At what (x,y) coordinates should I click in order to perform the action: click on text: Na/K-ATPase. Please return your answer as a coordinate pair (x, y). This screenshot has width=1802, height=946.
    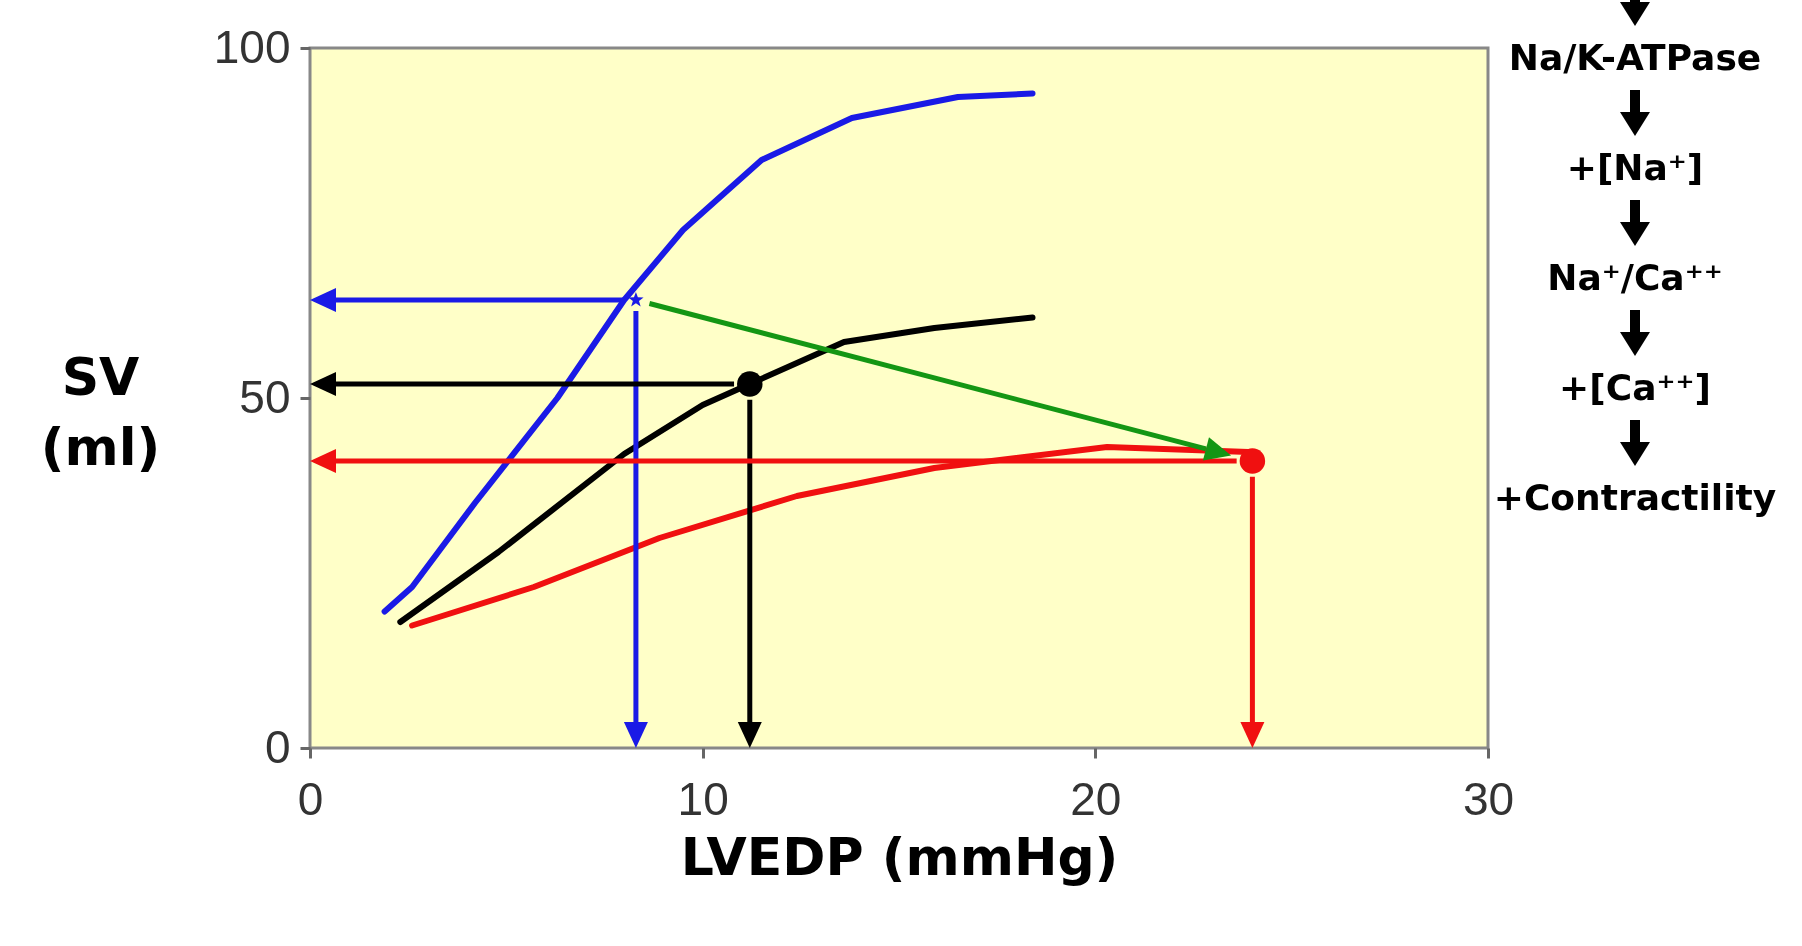
    Looking at the image, I should click on (1635, 58).